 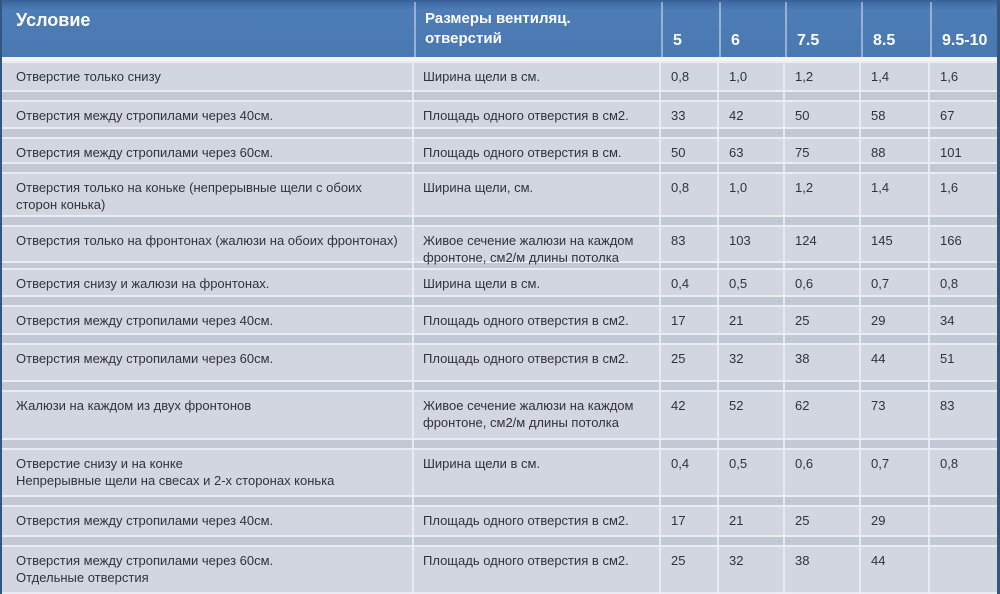 What do you see at coordinates (878, 115) in the screenshot?
I see `value-cell: 58` at bounding box center [878, 115].